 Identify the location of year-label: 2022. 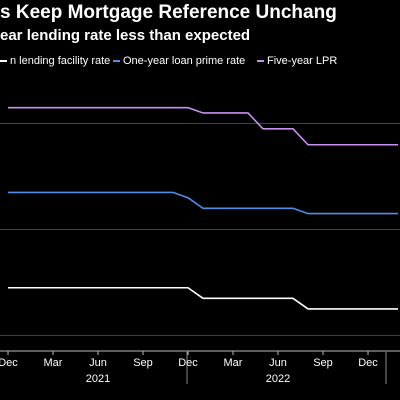
(278, 379).